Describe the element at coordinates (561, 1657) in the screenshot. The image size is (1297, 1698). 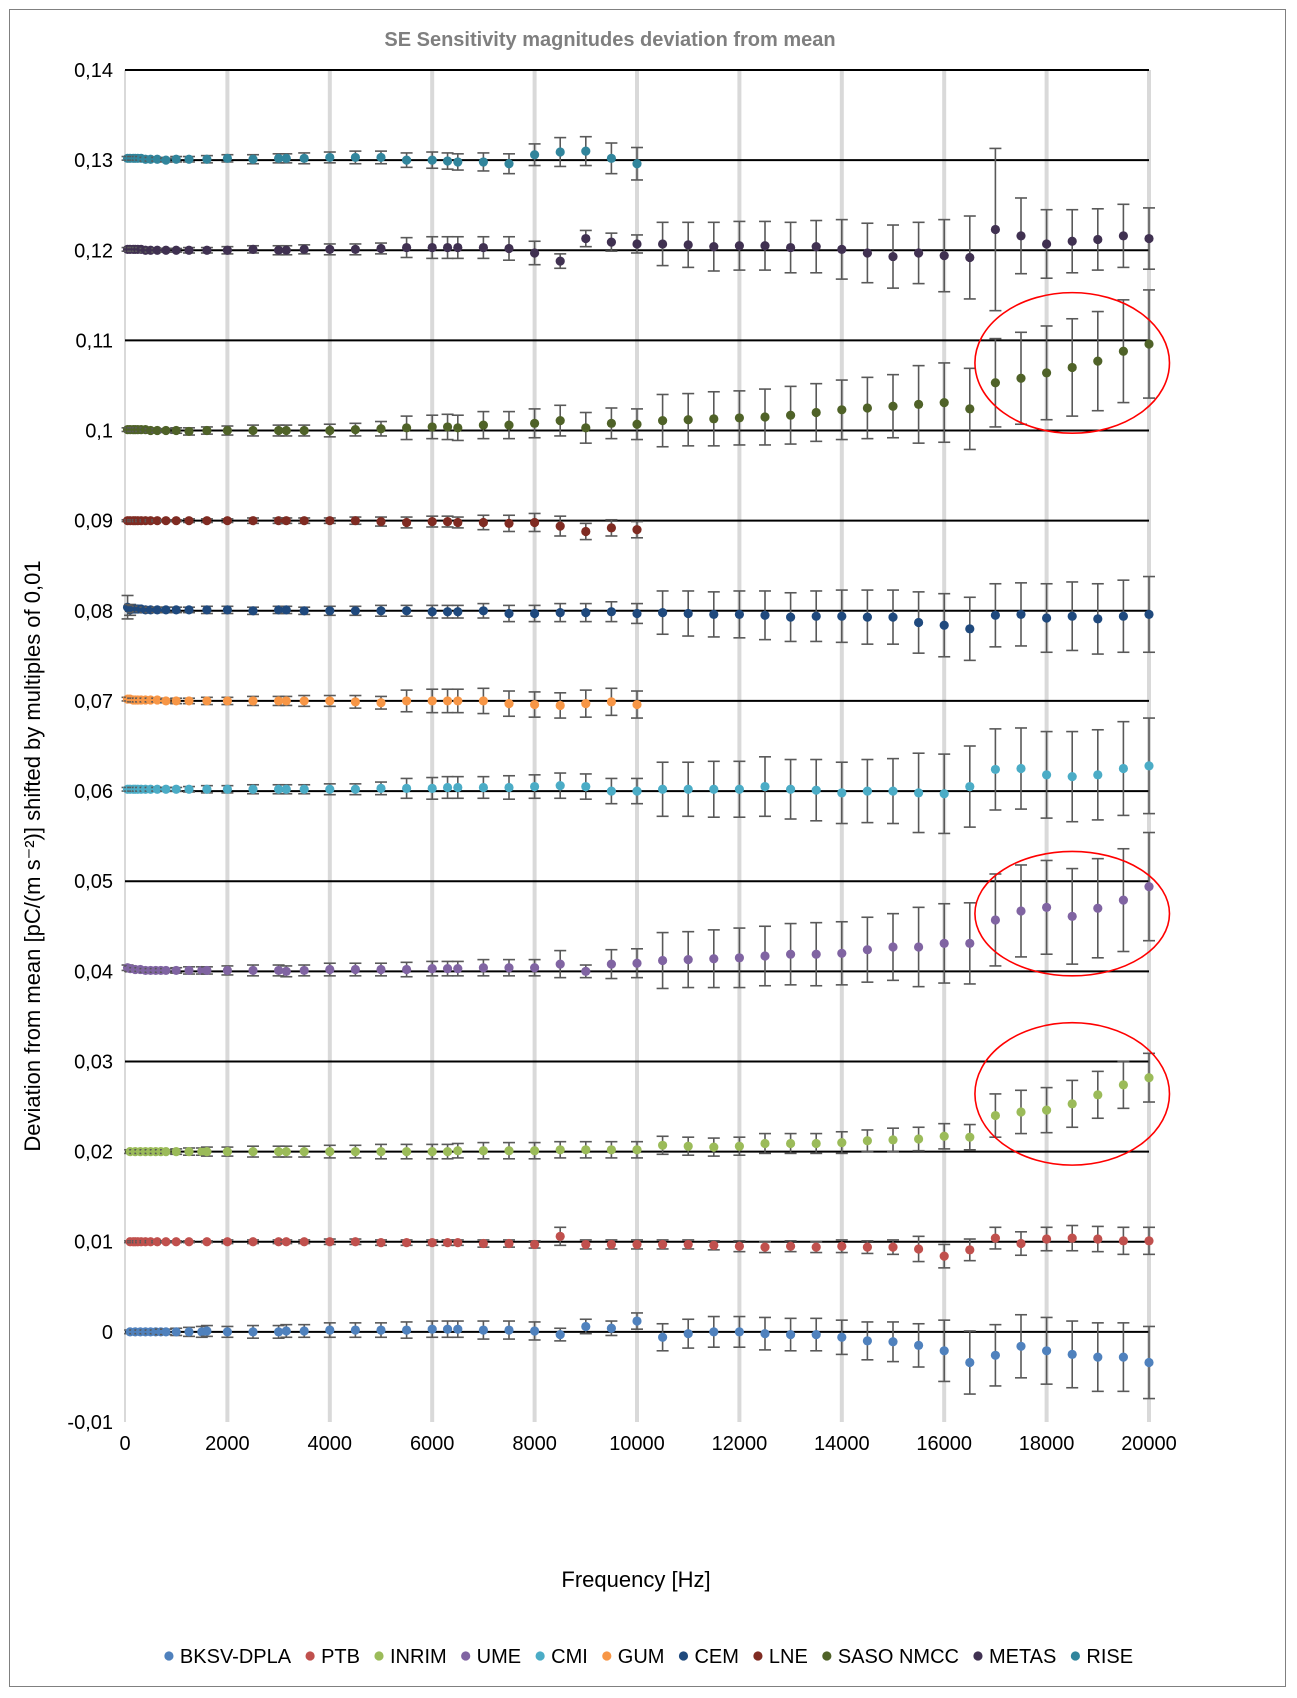
I see `legend-item: CMI` at that location.